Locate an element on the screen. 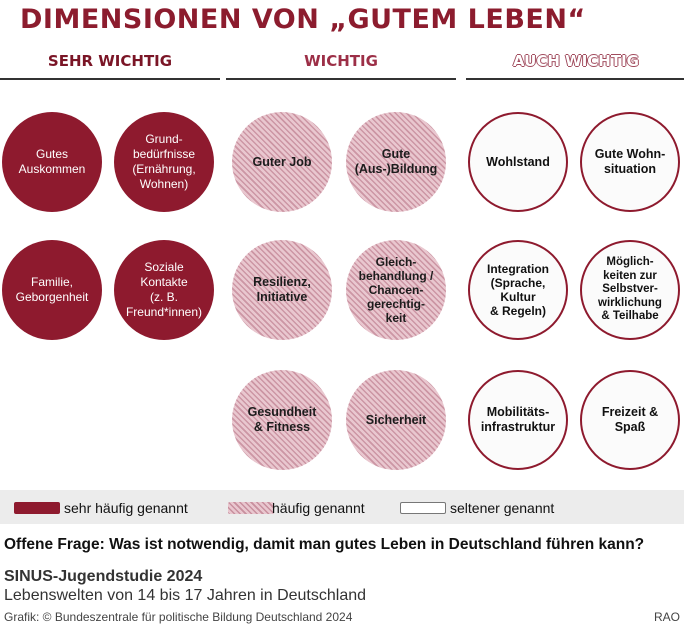 The height and width of the screenshot is (631, 684). circle-label: Gute (Aus-)Bildung is located at coordinates (396, 161).